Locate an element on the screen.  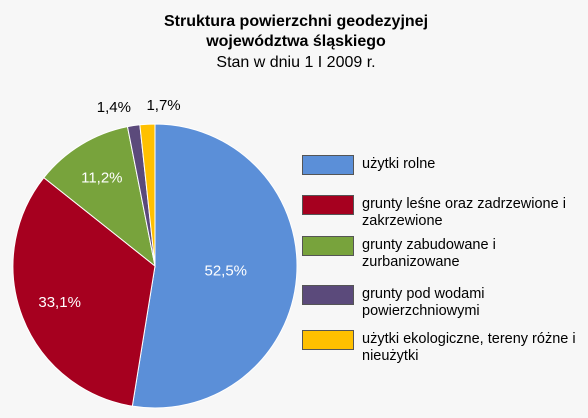
data-label: 1,4% is located at coordinates (114, 107).